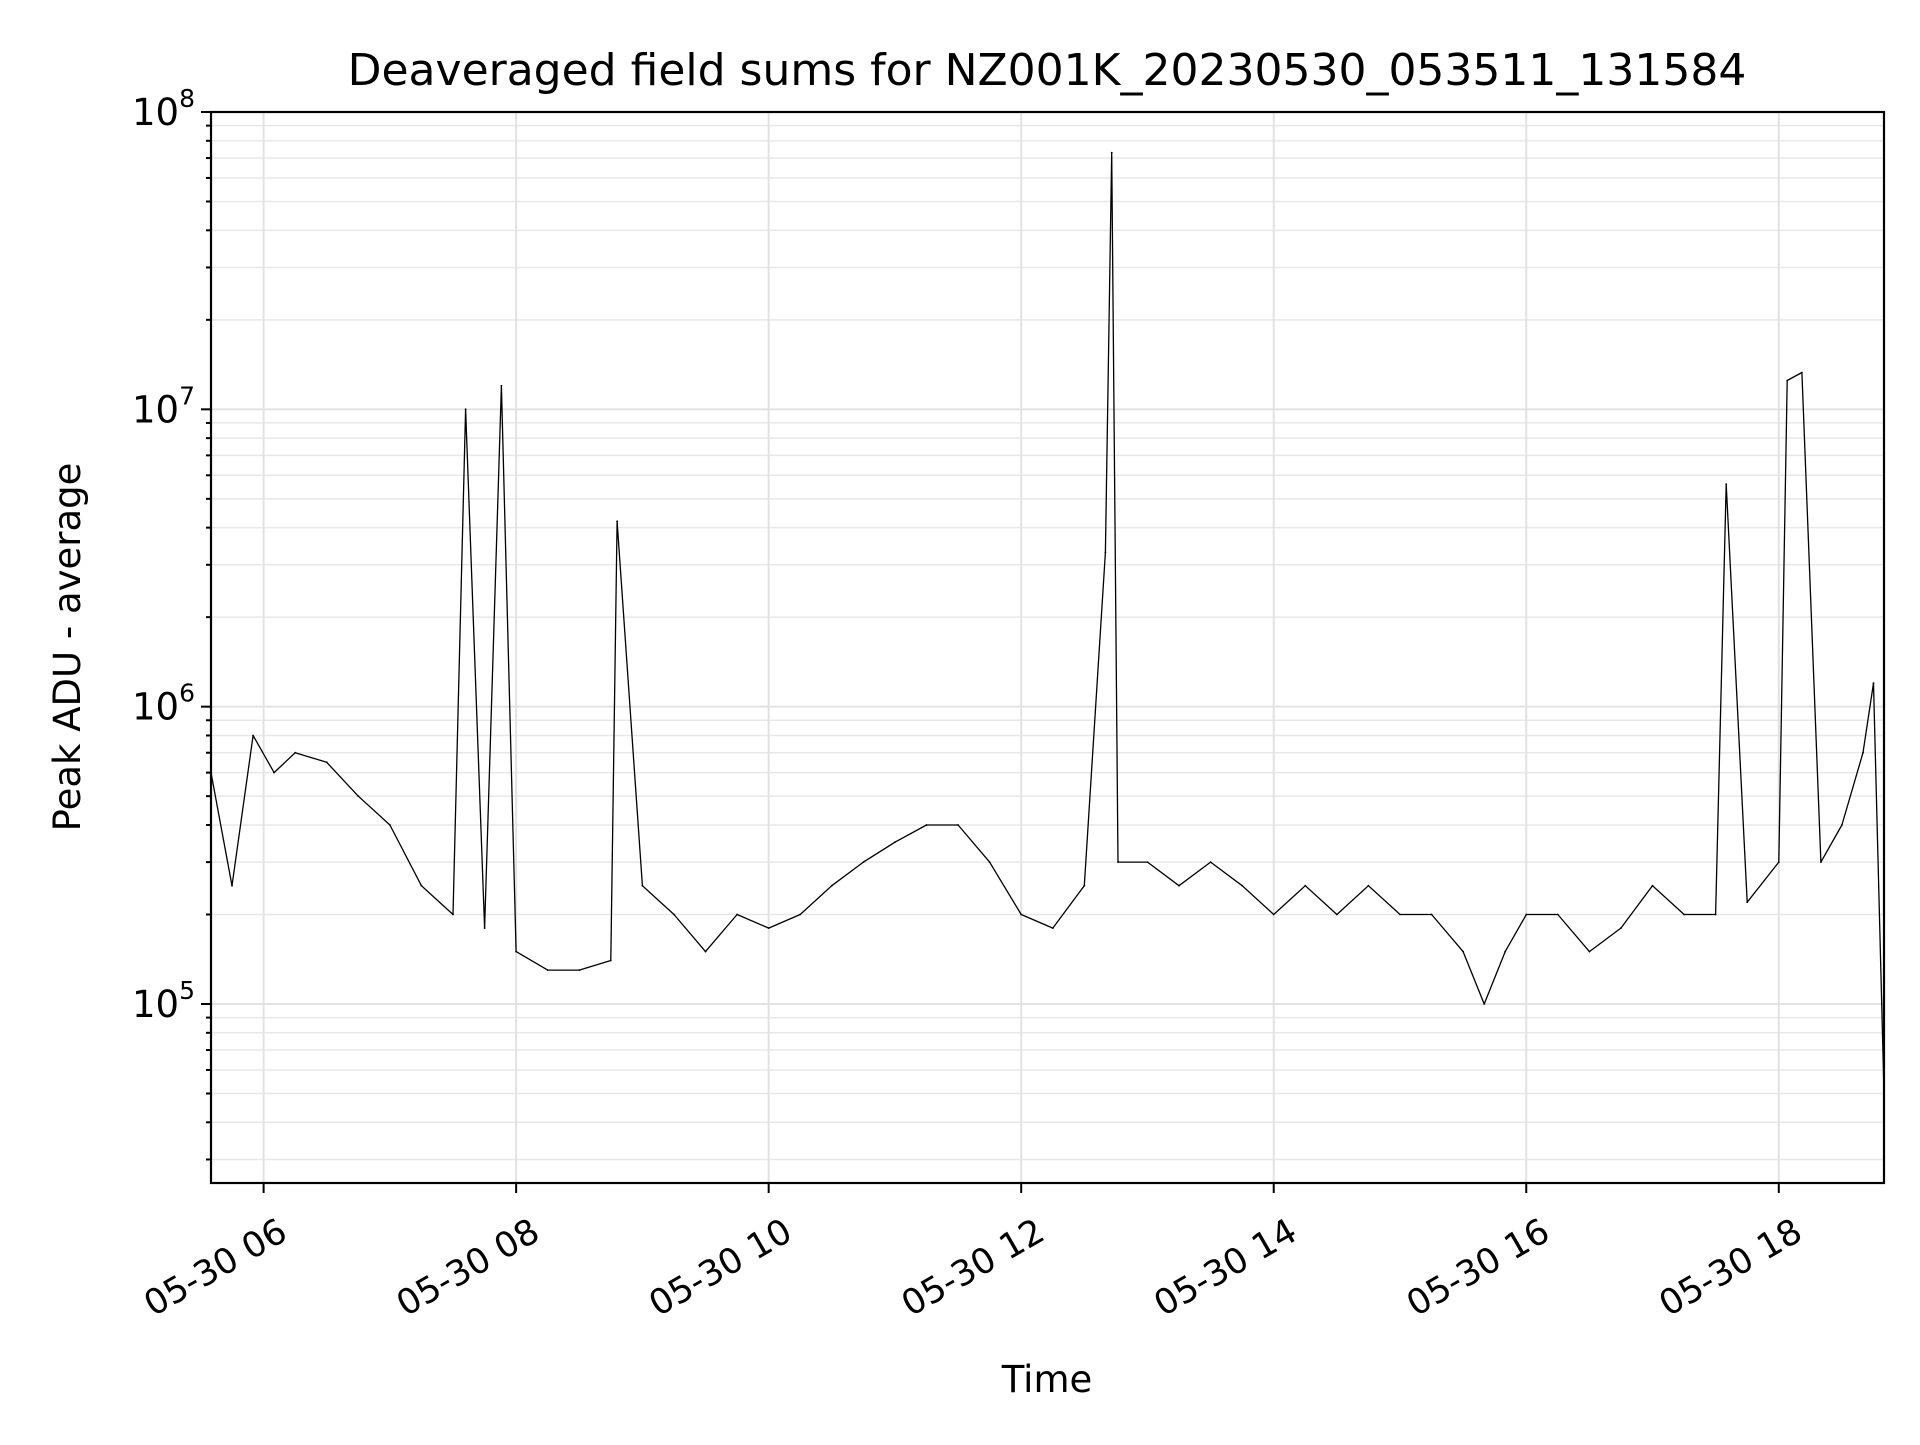 This screenshot has width=1920, height=1445. I want to click on y-tick-label: 10⁷, so click(163, 406).